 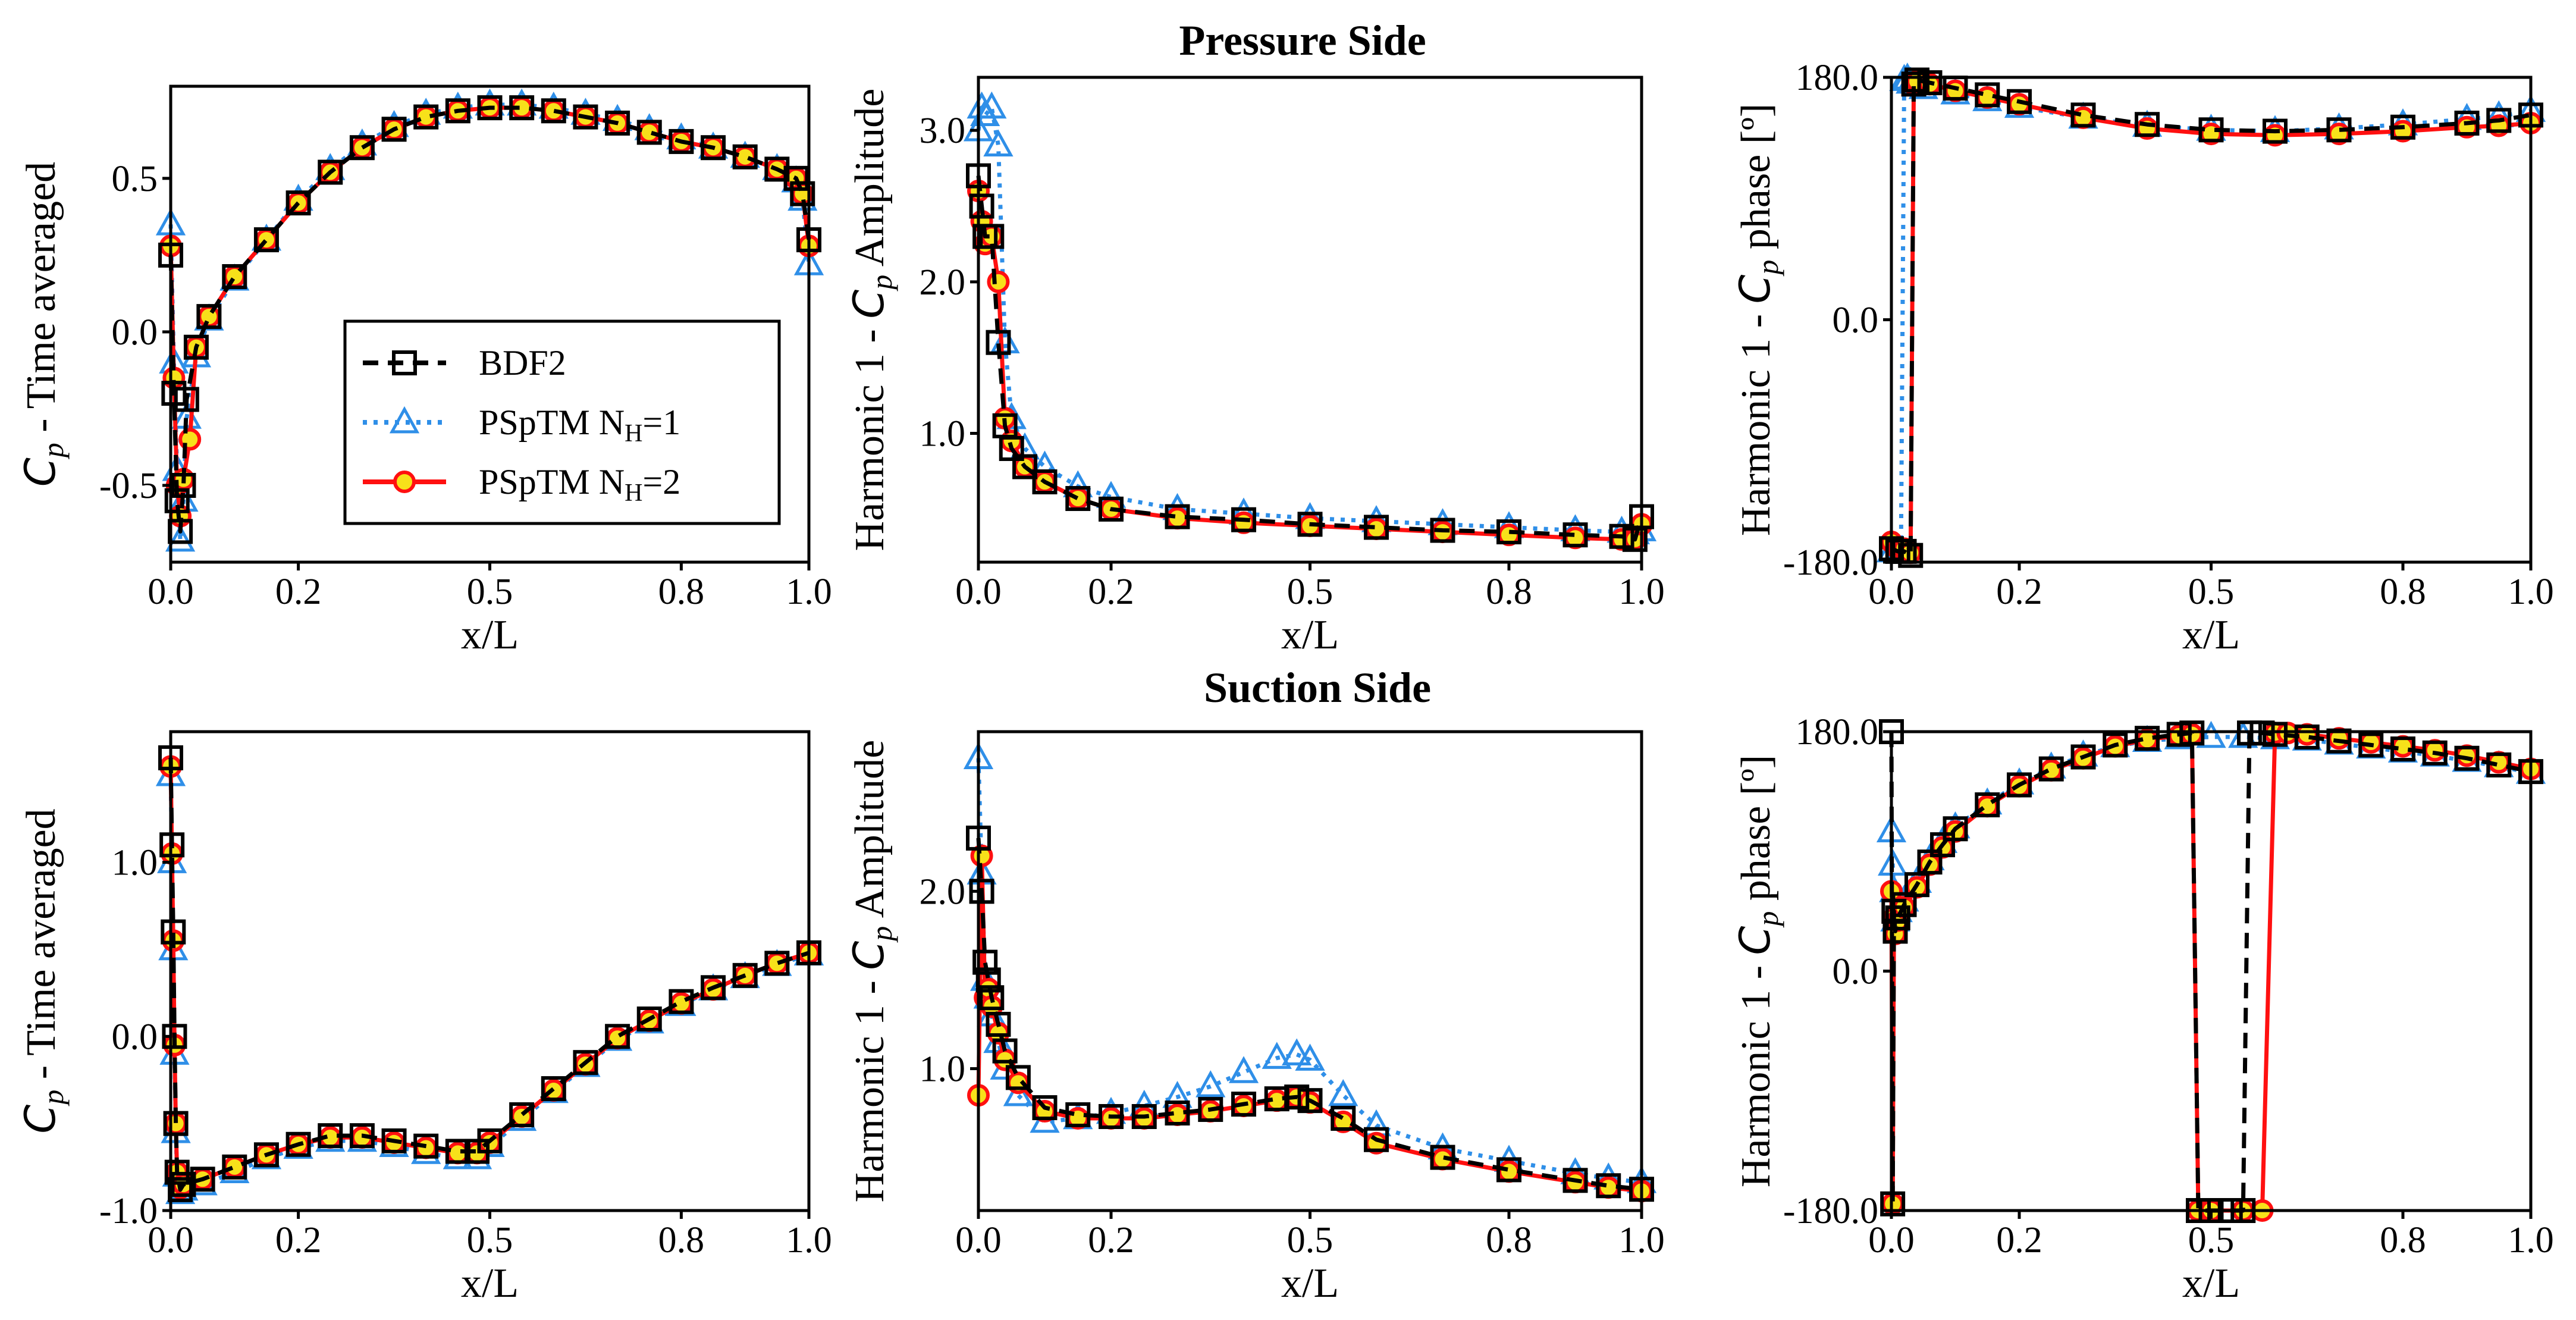 What do you see at coordinates (943, 282) in the screenshot?
I see `y-tick-label: 2.0` at bounding box center [943, 282].